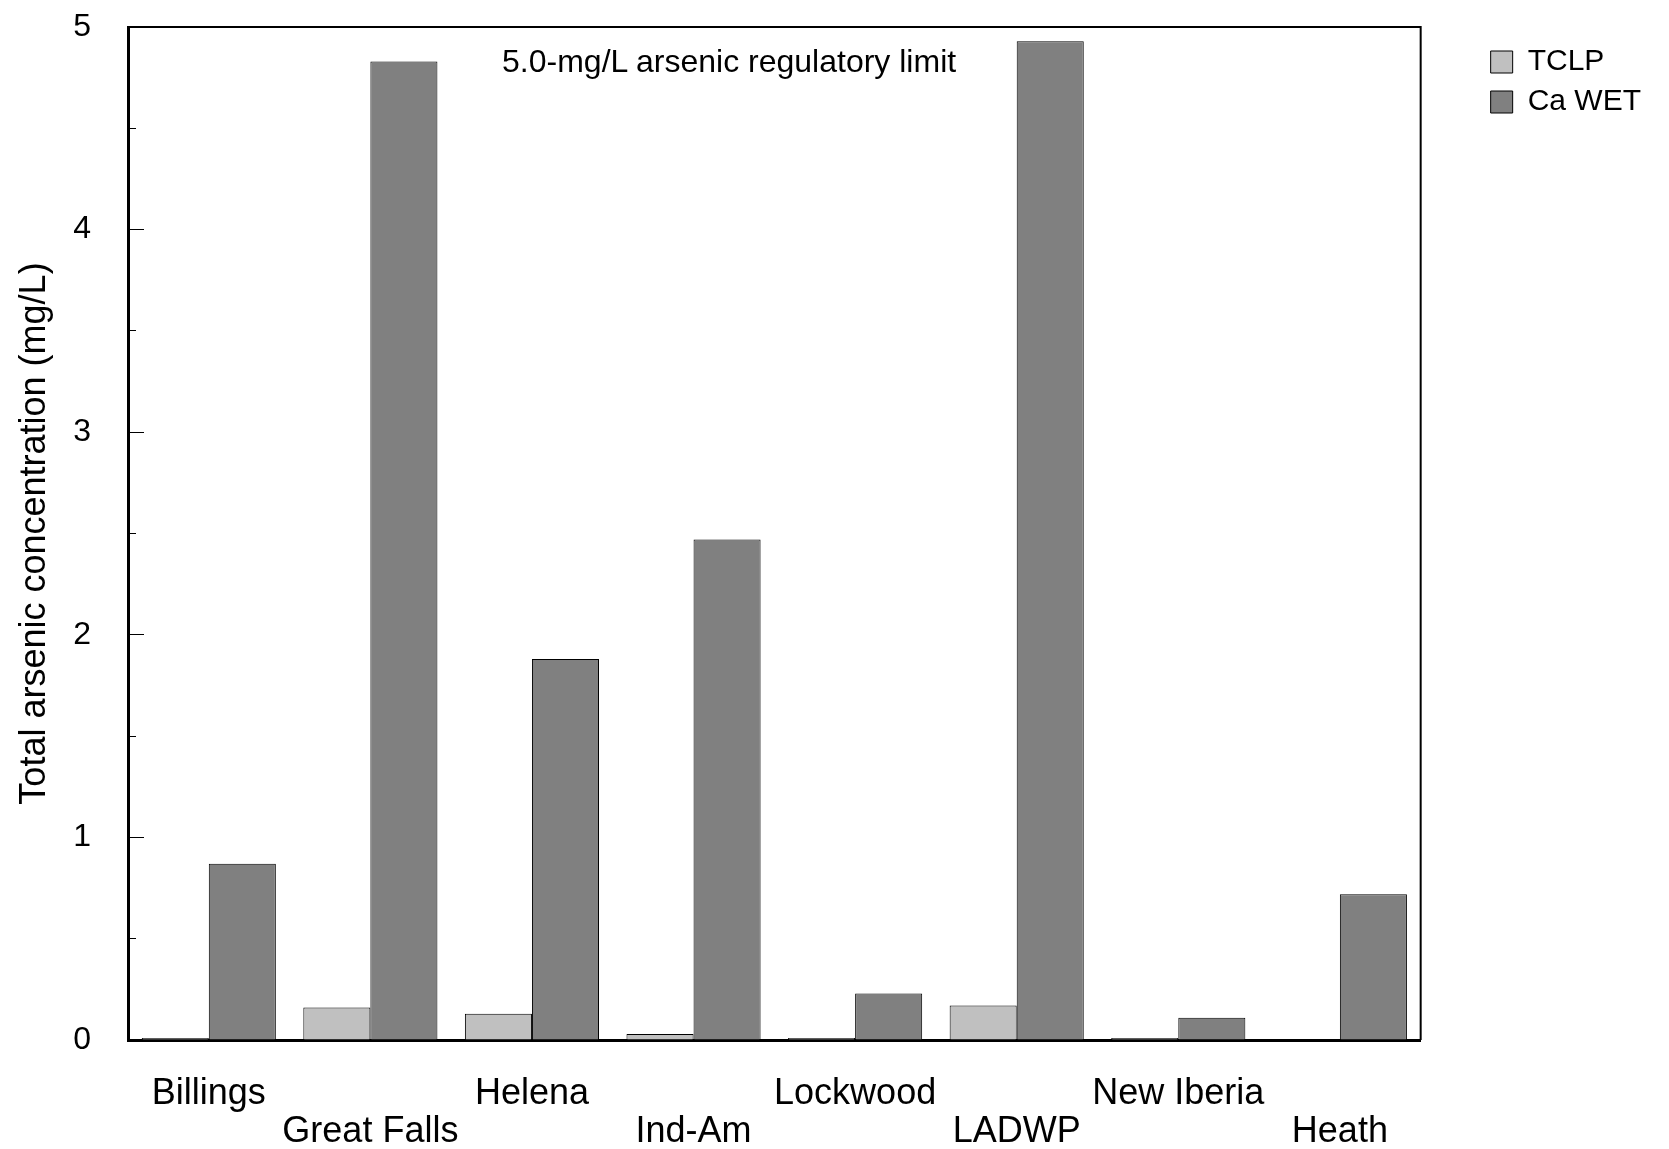  Describe the element at coordinates (1179, 1091) in the screenshot. I see `x-tick-label: New Iberia` at that location.